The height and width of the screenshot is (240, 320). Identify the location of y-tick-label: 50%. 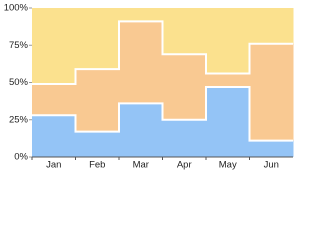
(19, 82).